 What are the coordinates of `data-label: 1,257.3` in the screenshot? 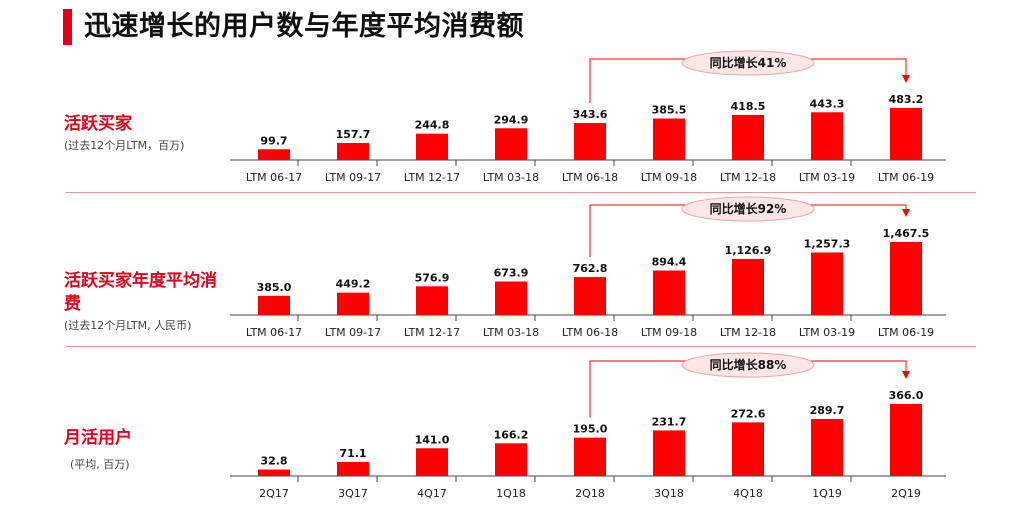 It's located at (827, 243).